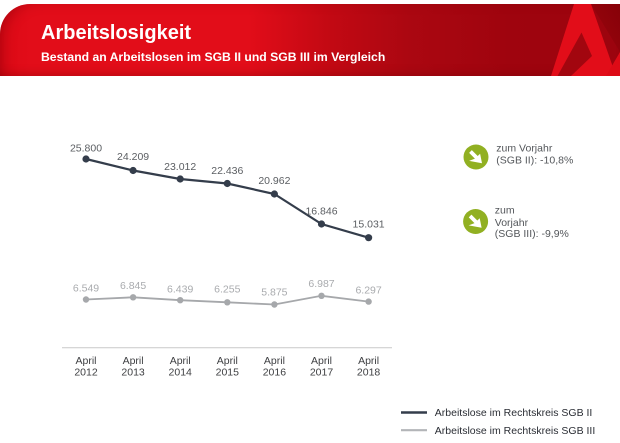  Describe the element at coordinates (524, 149) in the screenshot. I see `svg-text: zum Vorjahr` at that location.